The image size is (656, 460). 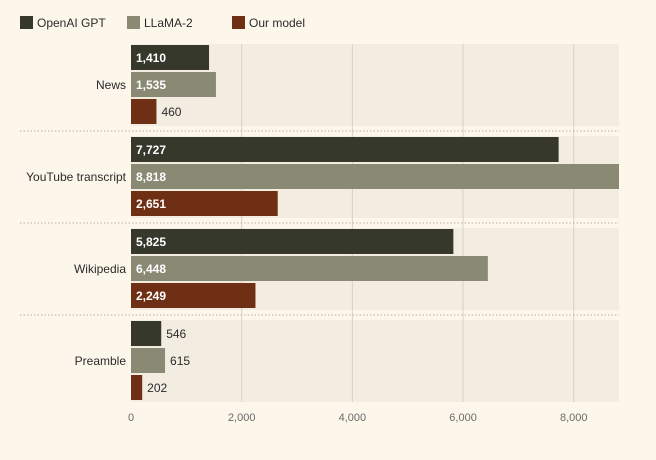 What do you see at coordinates (157, 388) in the screenshot?
I see `value-label-2-3: 202` at bounding box center [157, 388].